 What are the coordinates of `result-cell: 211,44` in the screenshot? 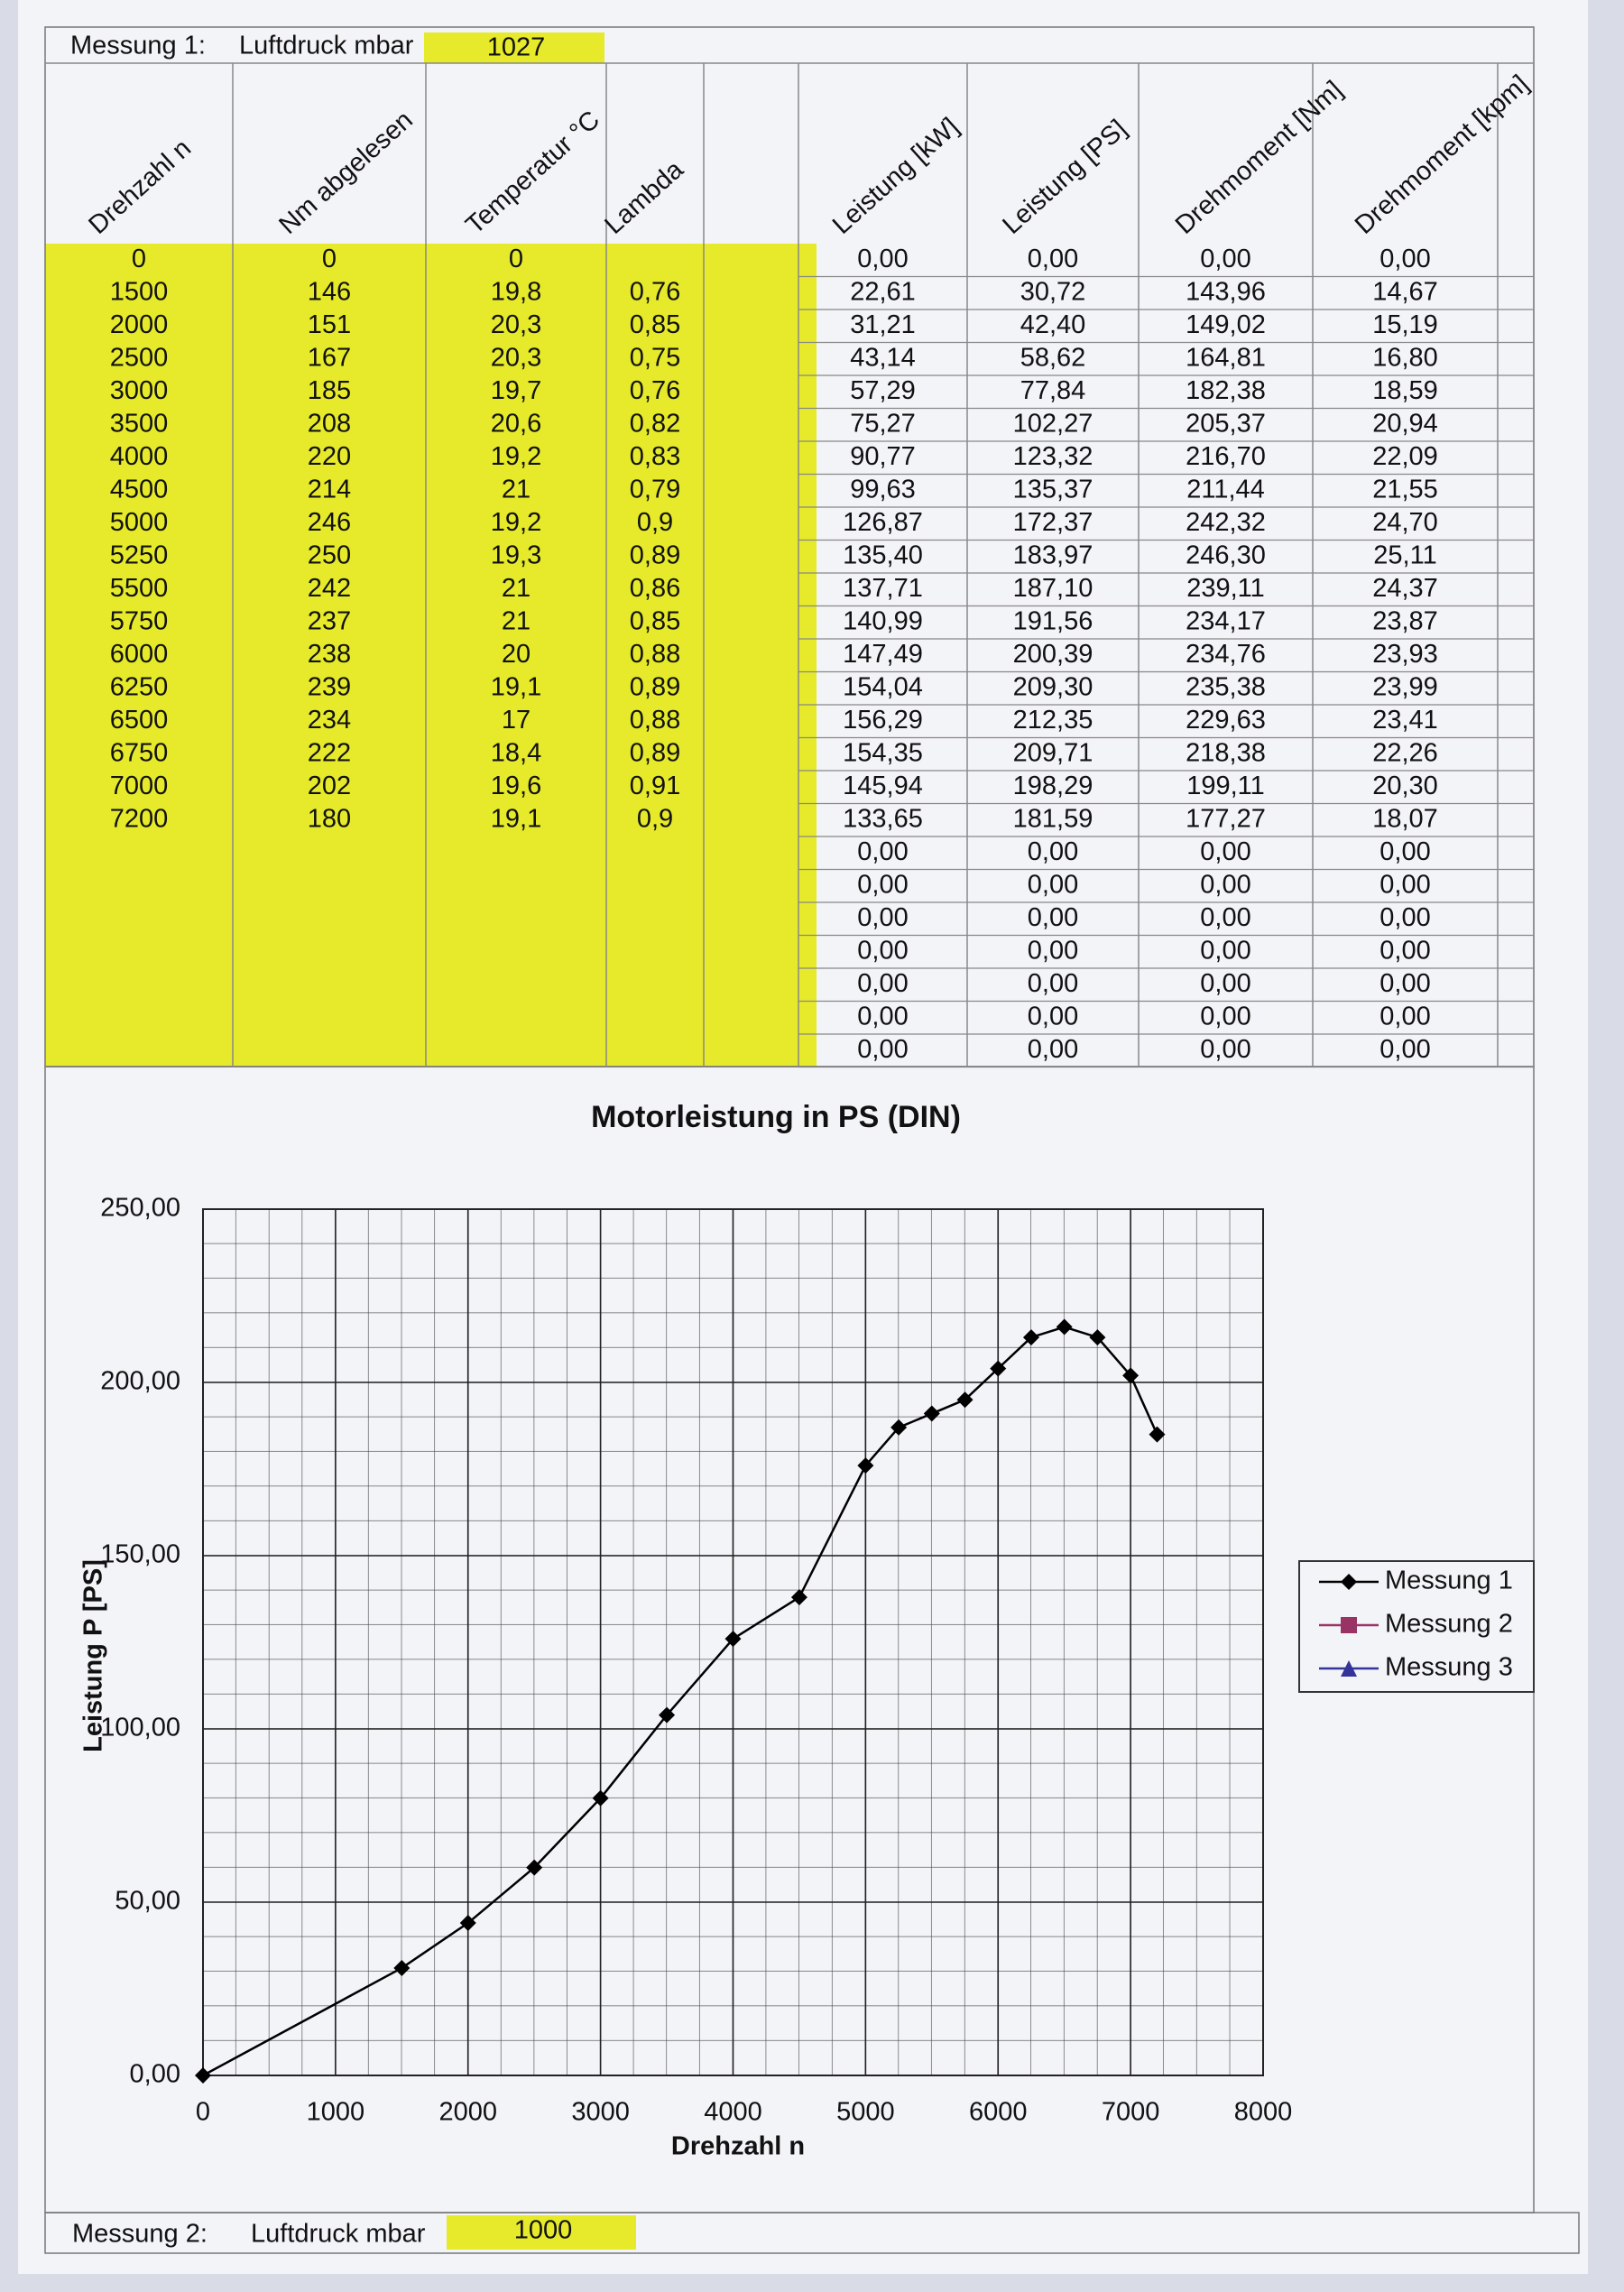 It's located at (1226, 490).